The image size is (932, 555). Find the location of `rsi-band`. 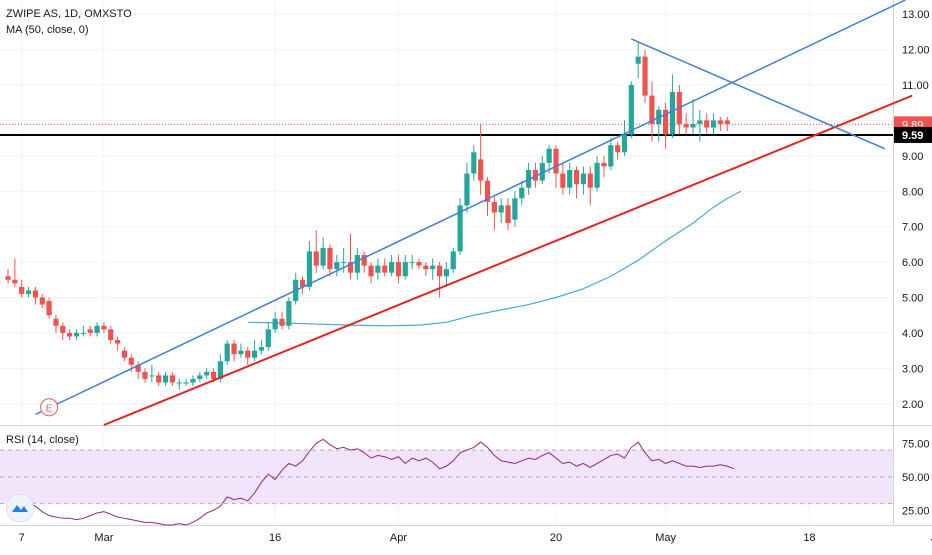

rsi-band is located at coordinates (446, 477).